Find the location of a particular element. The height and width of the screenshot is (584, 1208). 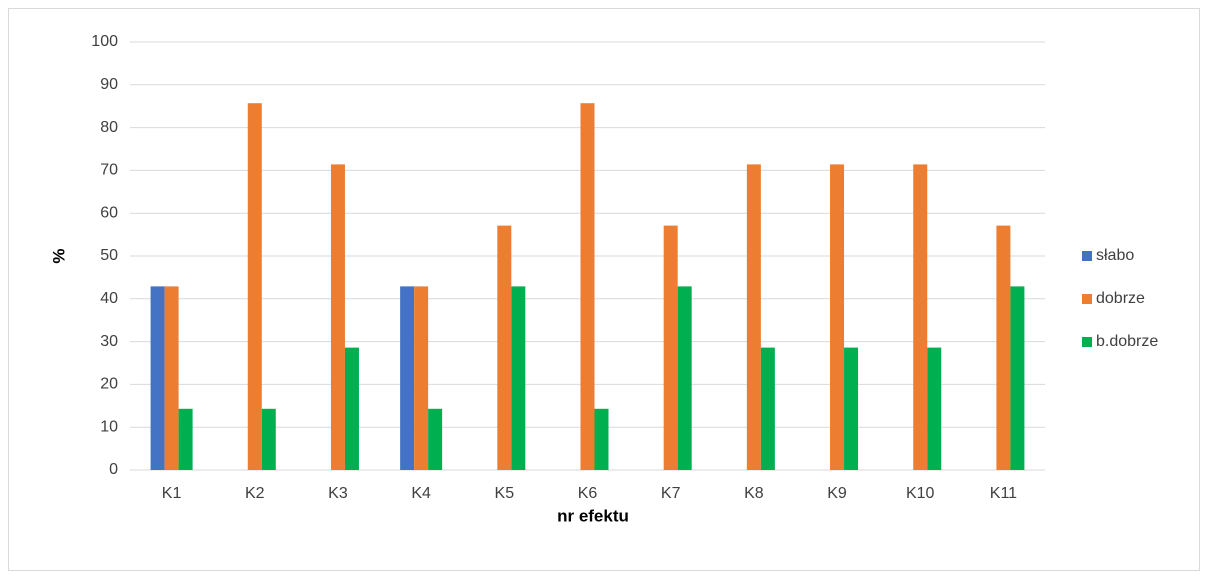

legend-label: dobrze is located at coordinates (1120, 298).